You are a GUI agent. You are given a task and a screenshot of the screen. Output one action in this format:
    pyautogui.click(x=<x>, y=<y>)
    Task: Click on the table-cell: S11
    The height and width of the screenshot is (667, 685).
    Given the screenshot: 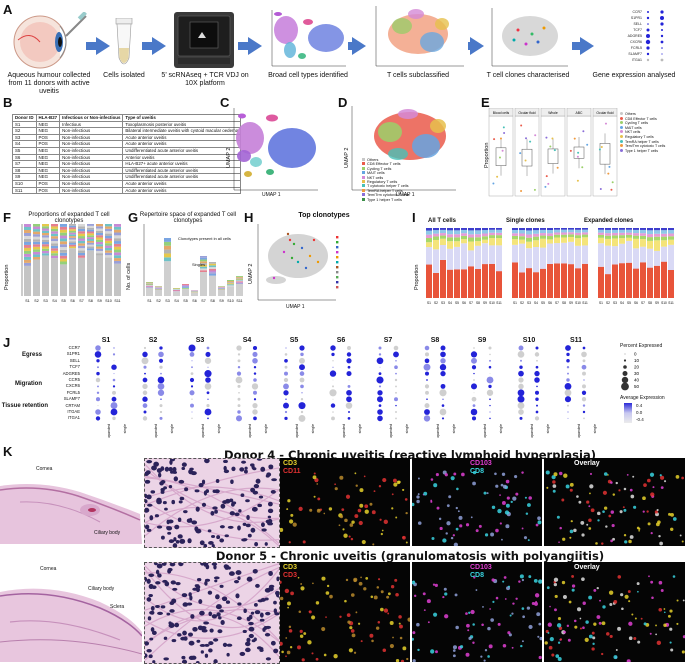 What is the action you would take?
    pyautogui.click(x=25, y=190)
    